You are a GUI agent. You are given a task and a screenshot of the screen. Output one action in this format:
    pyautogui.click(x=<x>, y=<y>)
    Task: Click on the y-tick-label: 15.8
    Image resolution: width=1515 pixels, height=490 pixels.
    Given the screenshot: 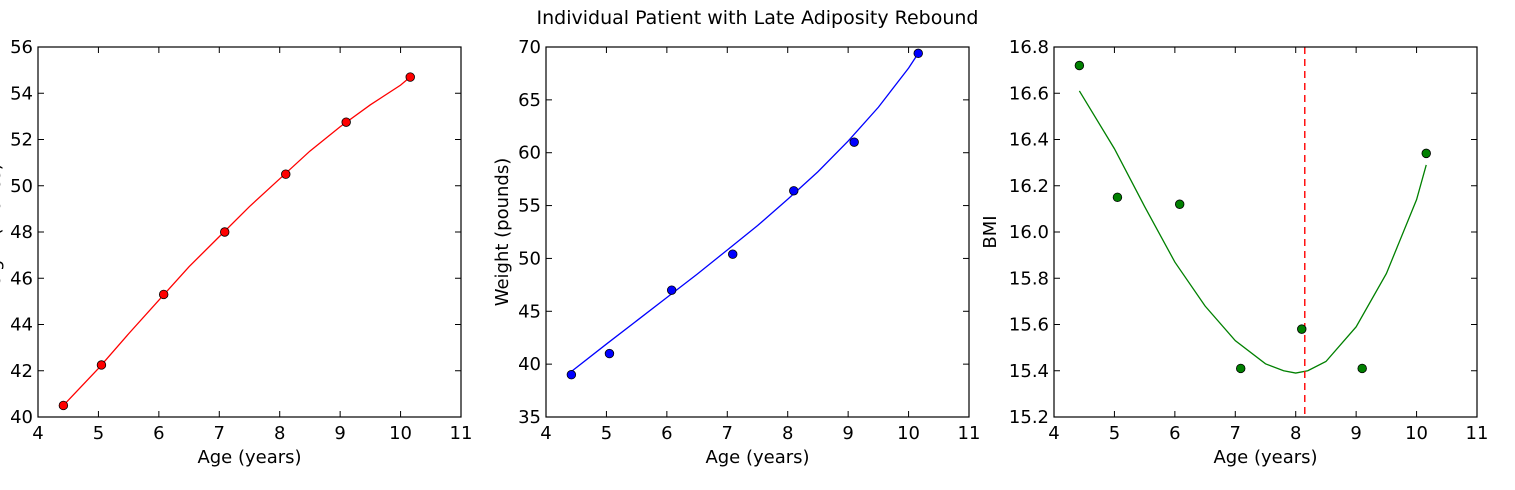 What is the action you would take?
    pyautogui.click(x=1029, y=278)
    